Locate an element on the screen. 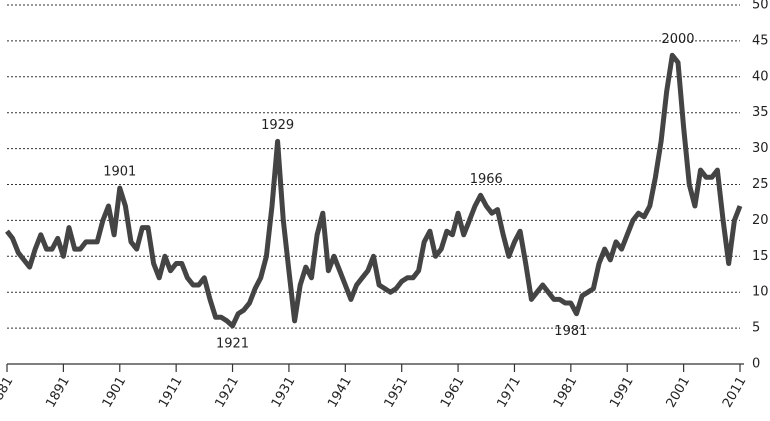 Image resolution: width=770 pixels, height=421 pixels. x-tick-label: 1991 is located at coordinates (622, 392).